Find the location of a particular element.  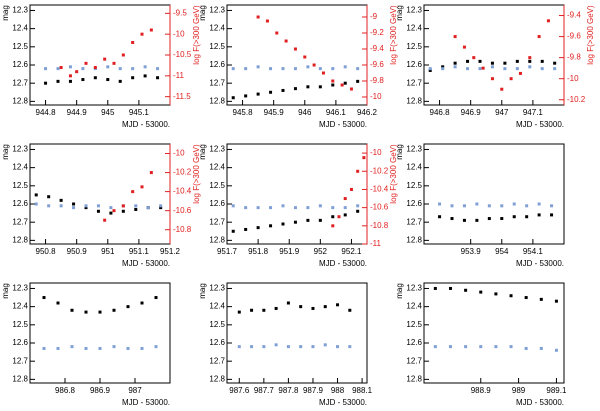

x-tick-label: 951.8 is located at coordinates (258, 251).